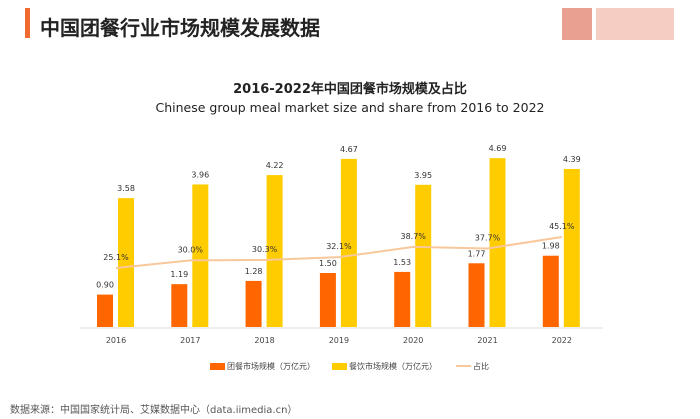 The height and width of the screenshot is (419, 700). Describe the element at coordinates (481, 366) in the screenshot. I see `legend-label: 占比` at that location.